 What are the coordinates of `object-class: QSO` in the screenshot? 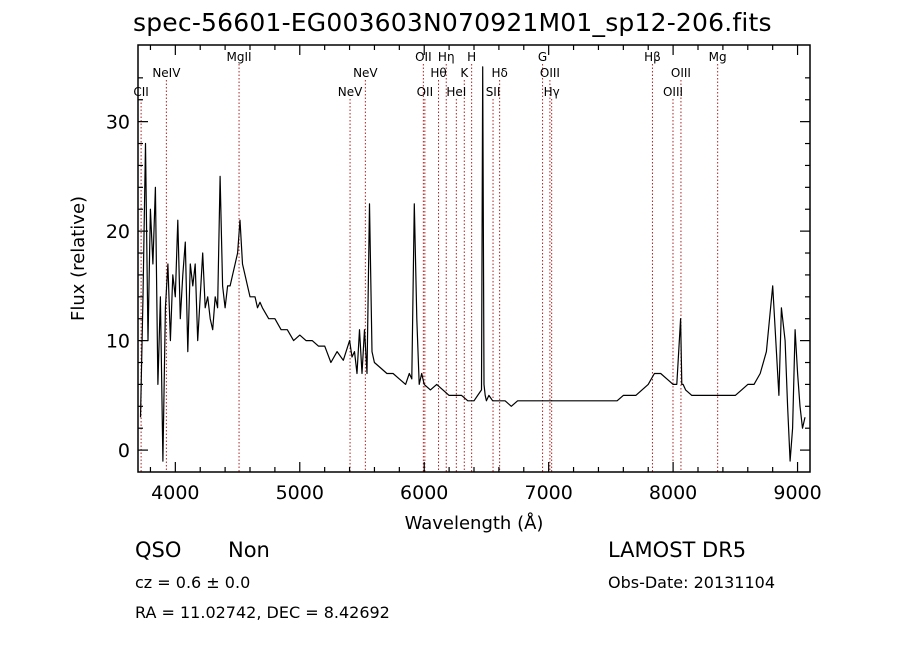 It's located at (158, 550).